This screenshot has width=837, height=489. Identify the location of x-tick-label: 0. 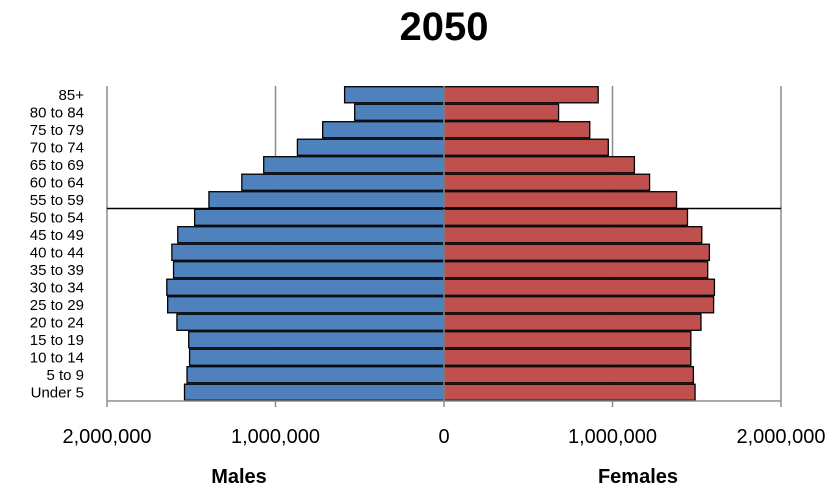
(443, 437).